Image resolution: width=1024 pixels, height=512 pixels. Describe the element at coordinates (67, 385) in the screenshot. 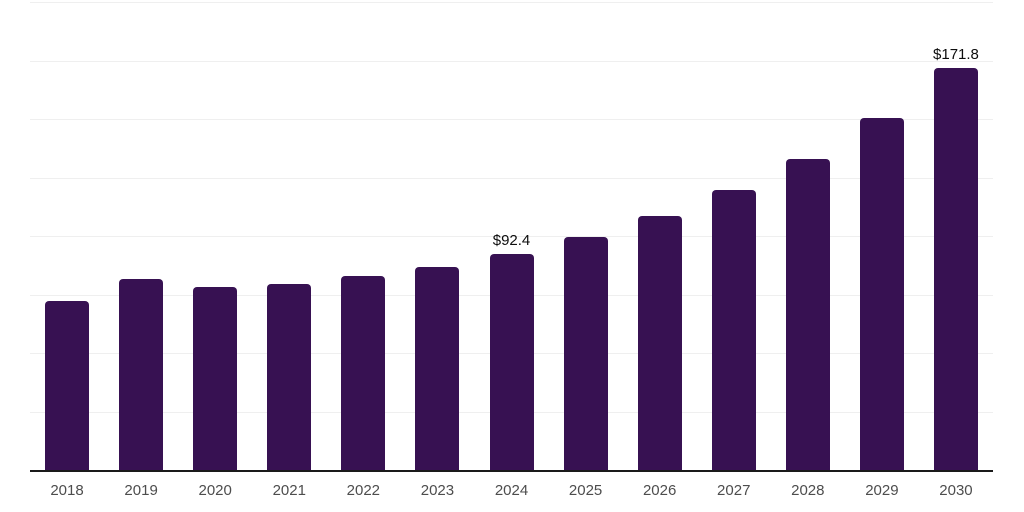

I see `bar-2018` at that location.